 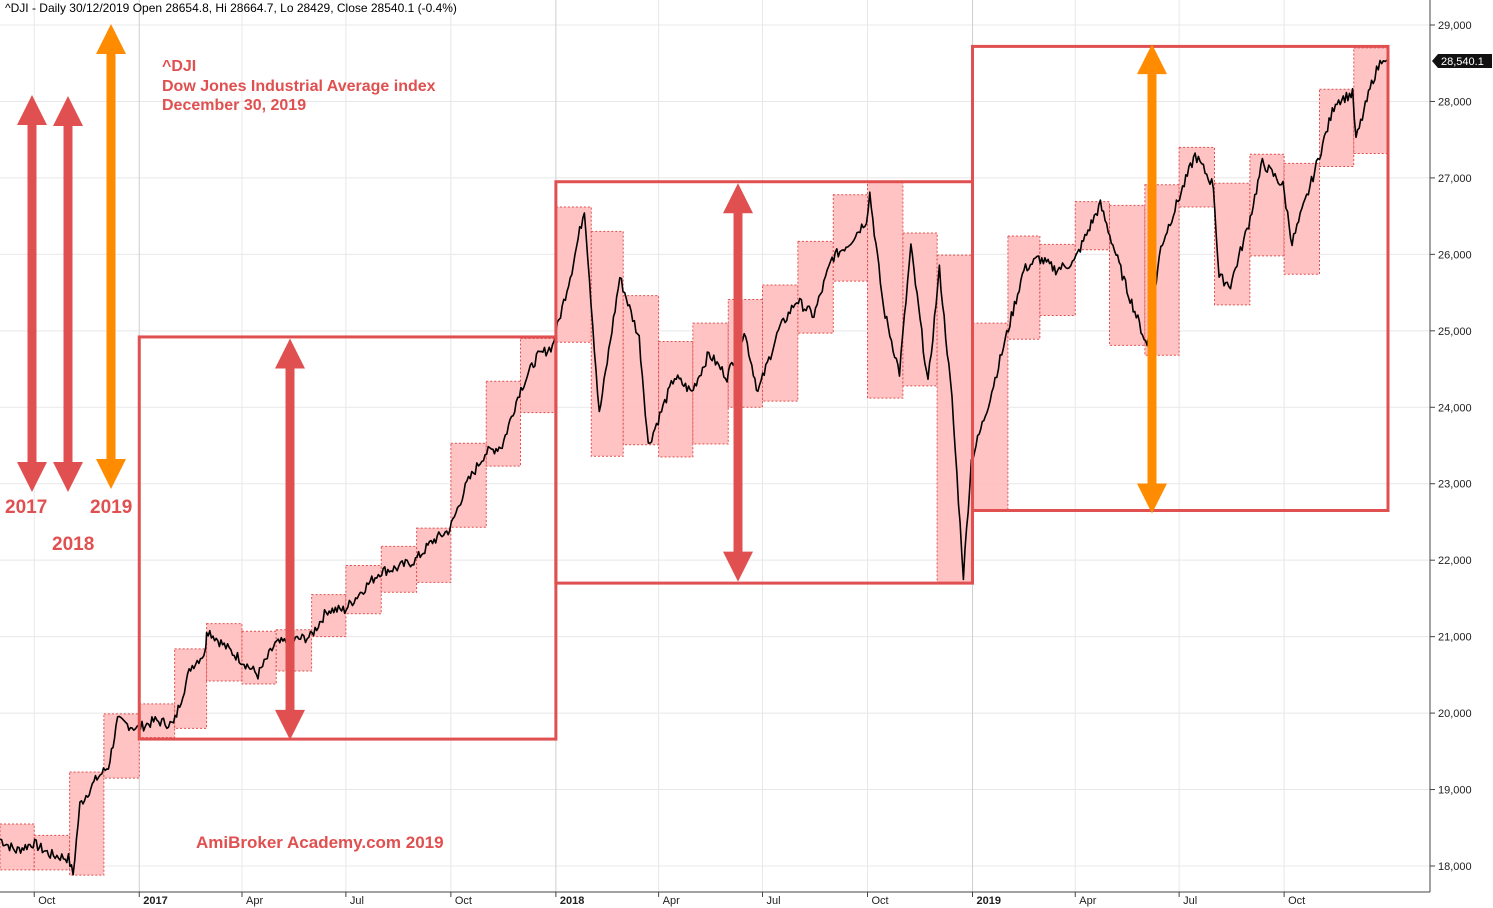 I want to click on y-tick-label: 25,000, so click(x=1455, y=332).